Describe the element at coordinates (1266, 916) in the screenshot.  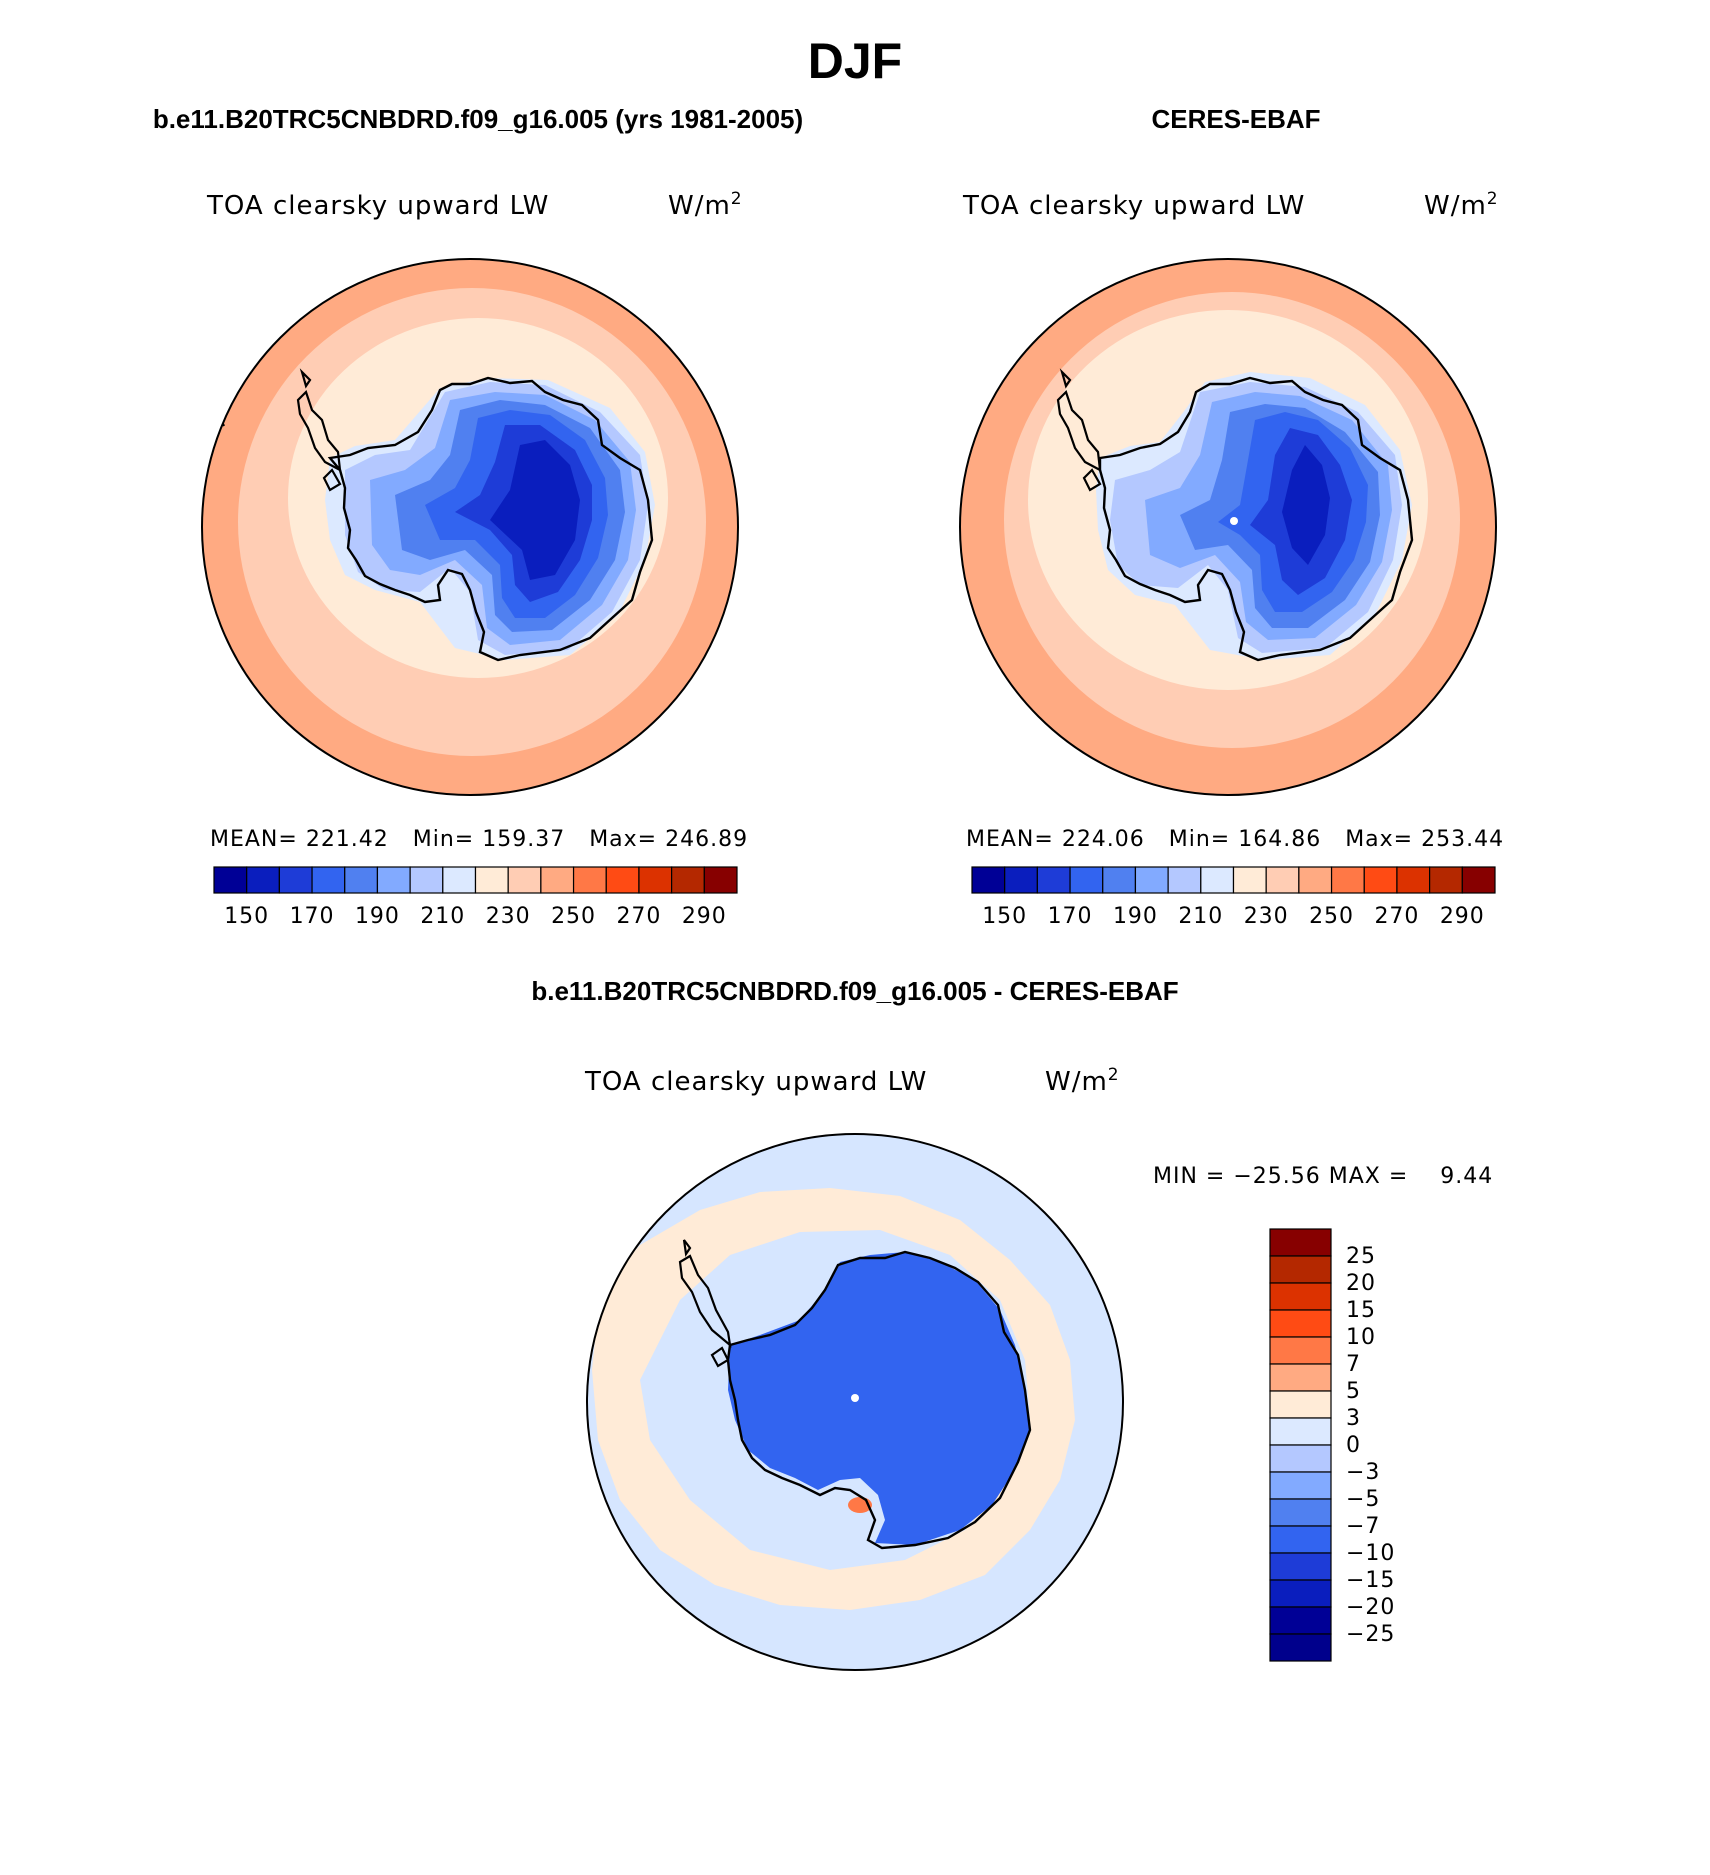
I see `right-colorbar-tick-label: 230` at that location.